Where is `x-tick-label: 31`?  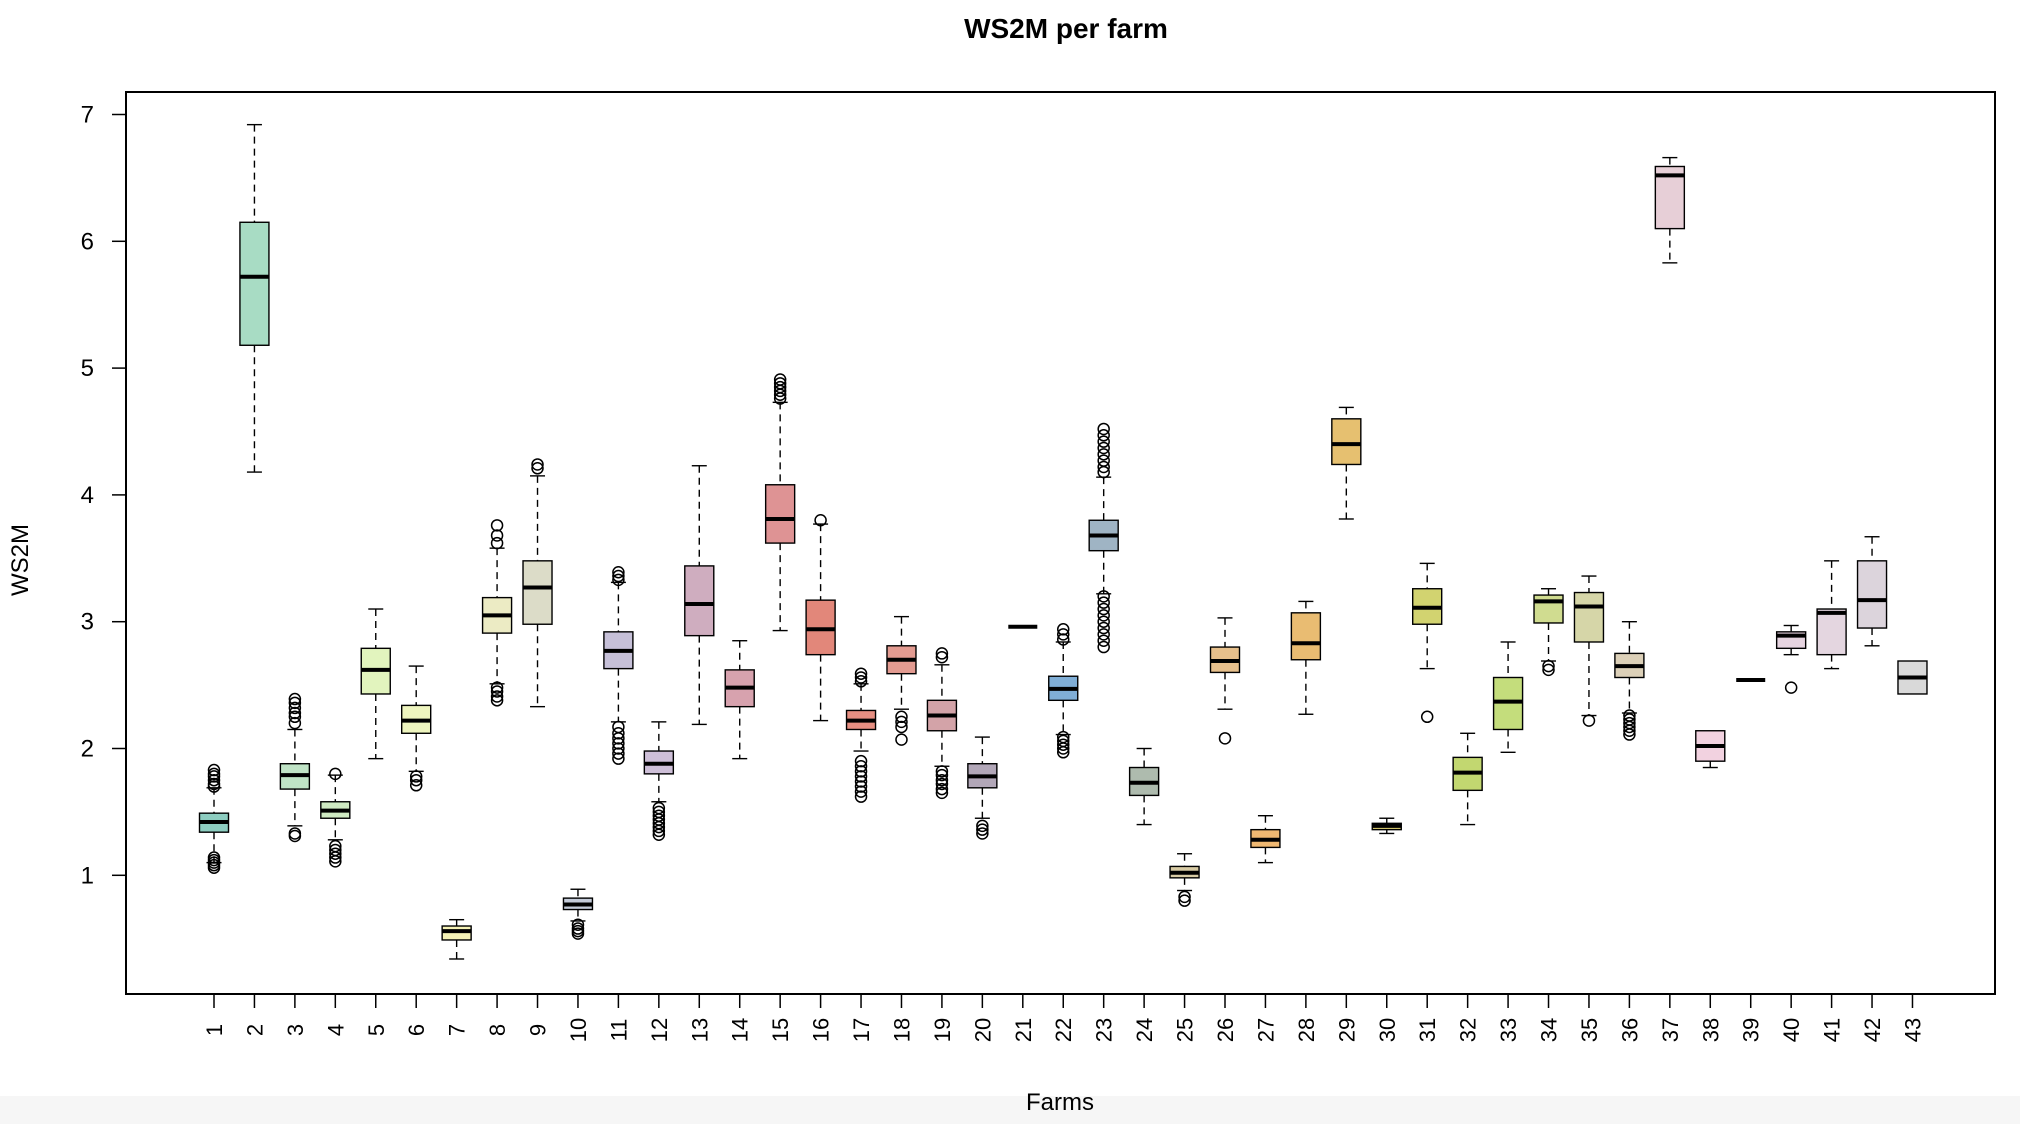 x-tick-label: 31 is located at coordinates (1427, 1030).